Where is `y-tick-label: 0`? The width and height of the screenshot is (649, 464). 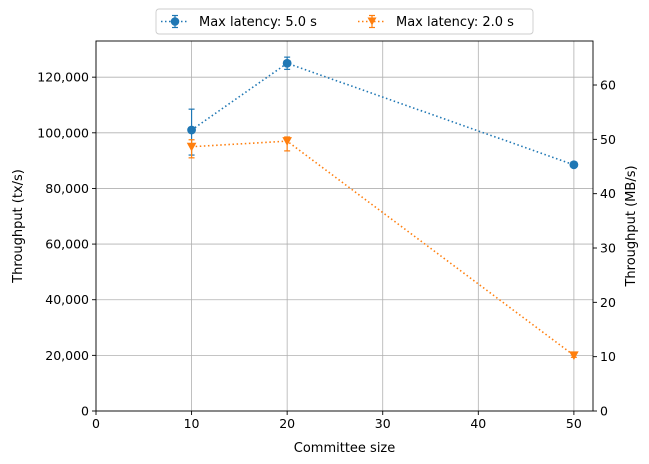 y-tick-label: 0 is located at coordinates (85, 411).